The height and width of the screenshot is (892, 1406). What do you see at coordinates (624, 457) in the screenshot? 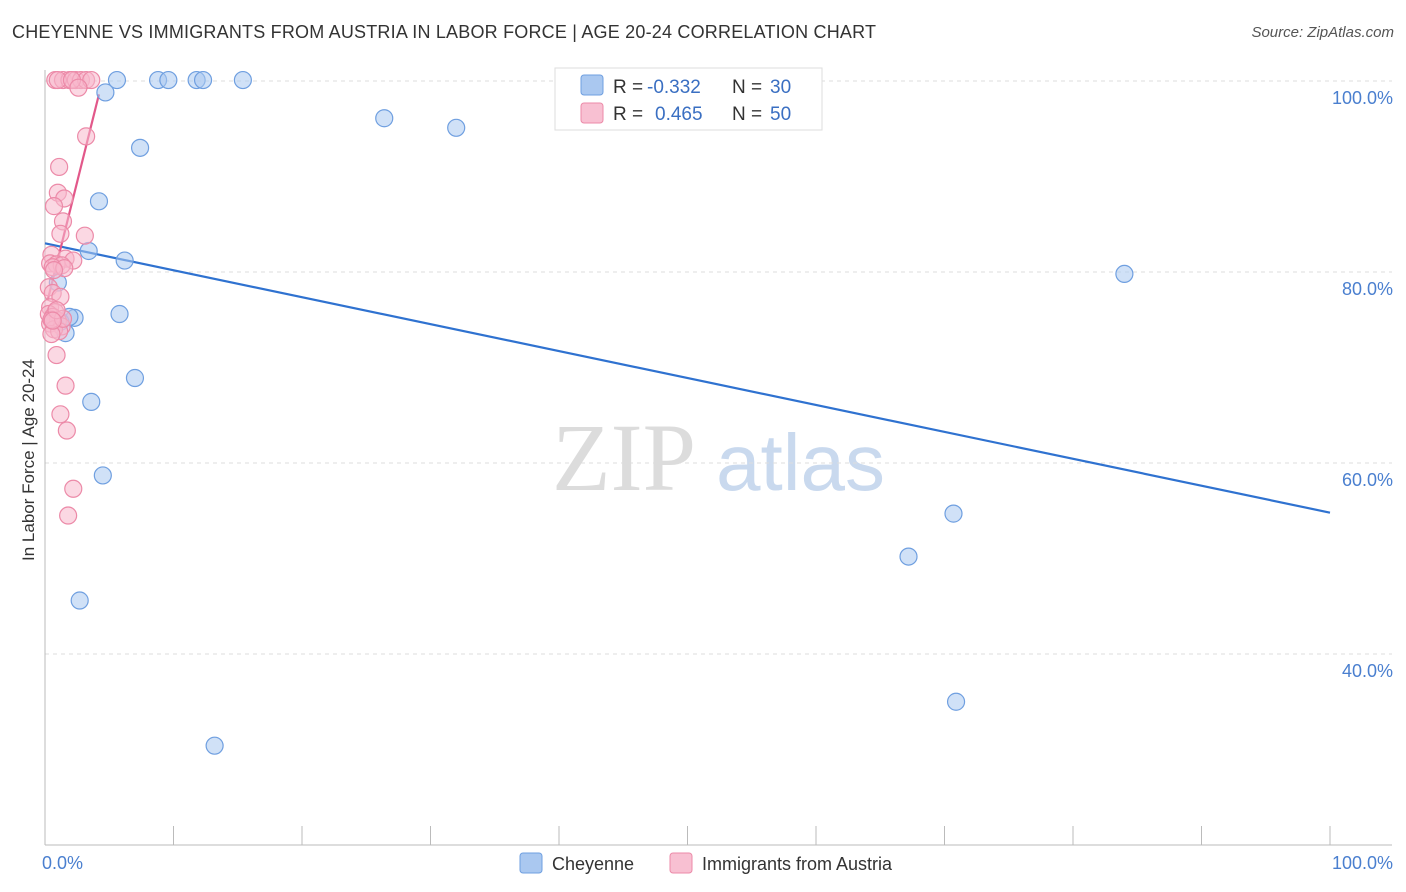
I see `watermark-zip: ZIP` at bounding box center [624, 457].